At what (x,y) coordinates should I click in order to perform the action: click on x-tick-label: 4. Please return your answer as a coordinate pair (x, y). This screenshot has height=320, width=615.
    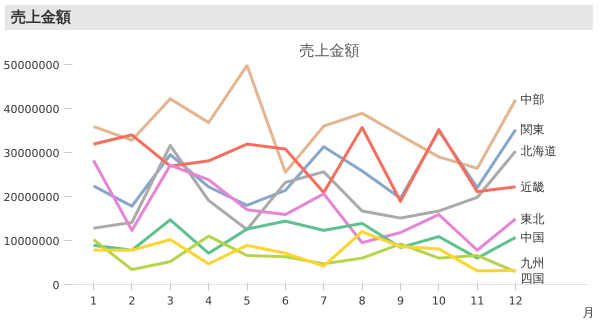
    Looking at the image, I should click on (208, 301).